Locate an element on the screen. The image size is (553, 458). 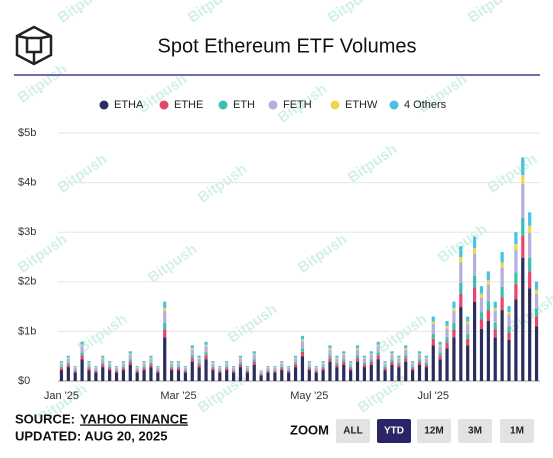
chart-title: Spot Ethereum ETF Volumes is located at coordinates (286, 46).